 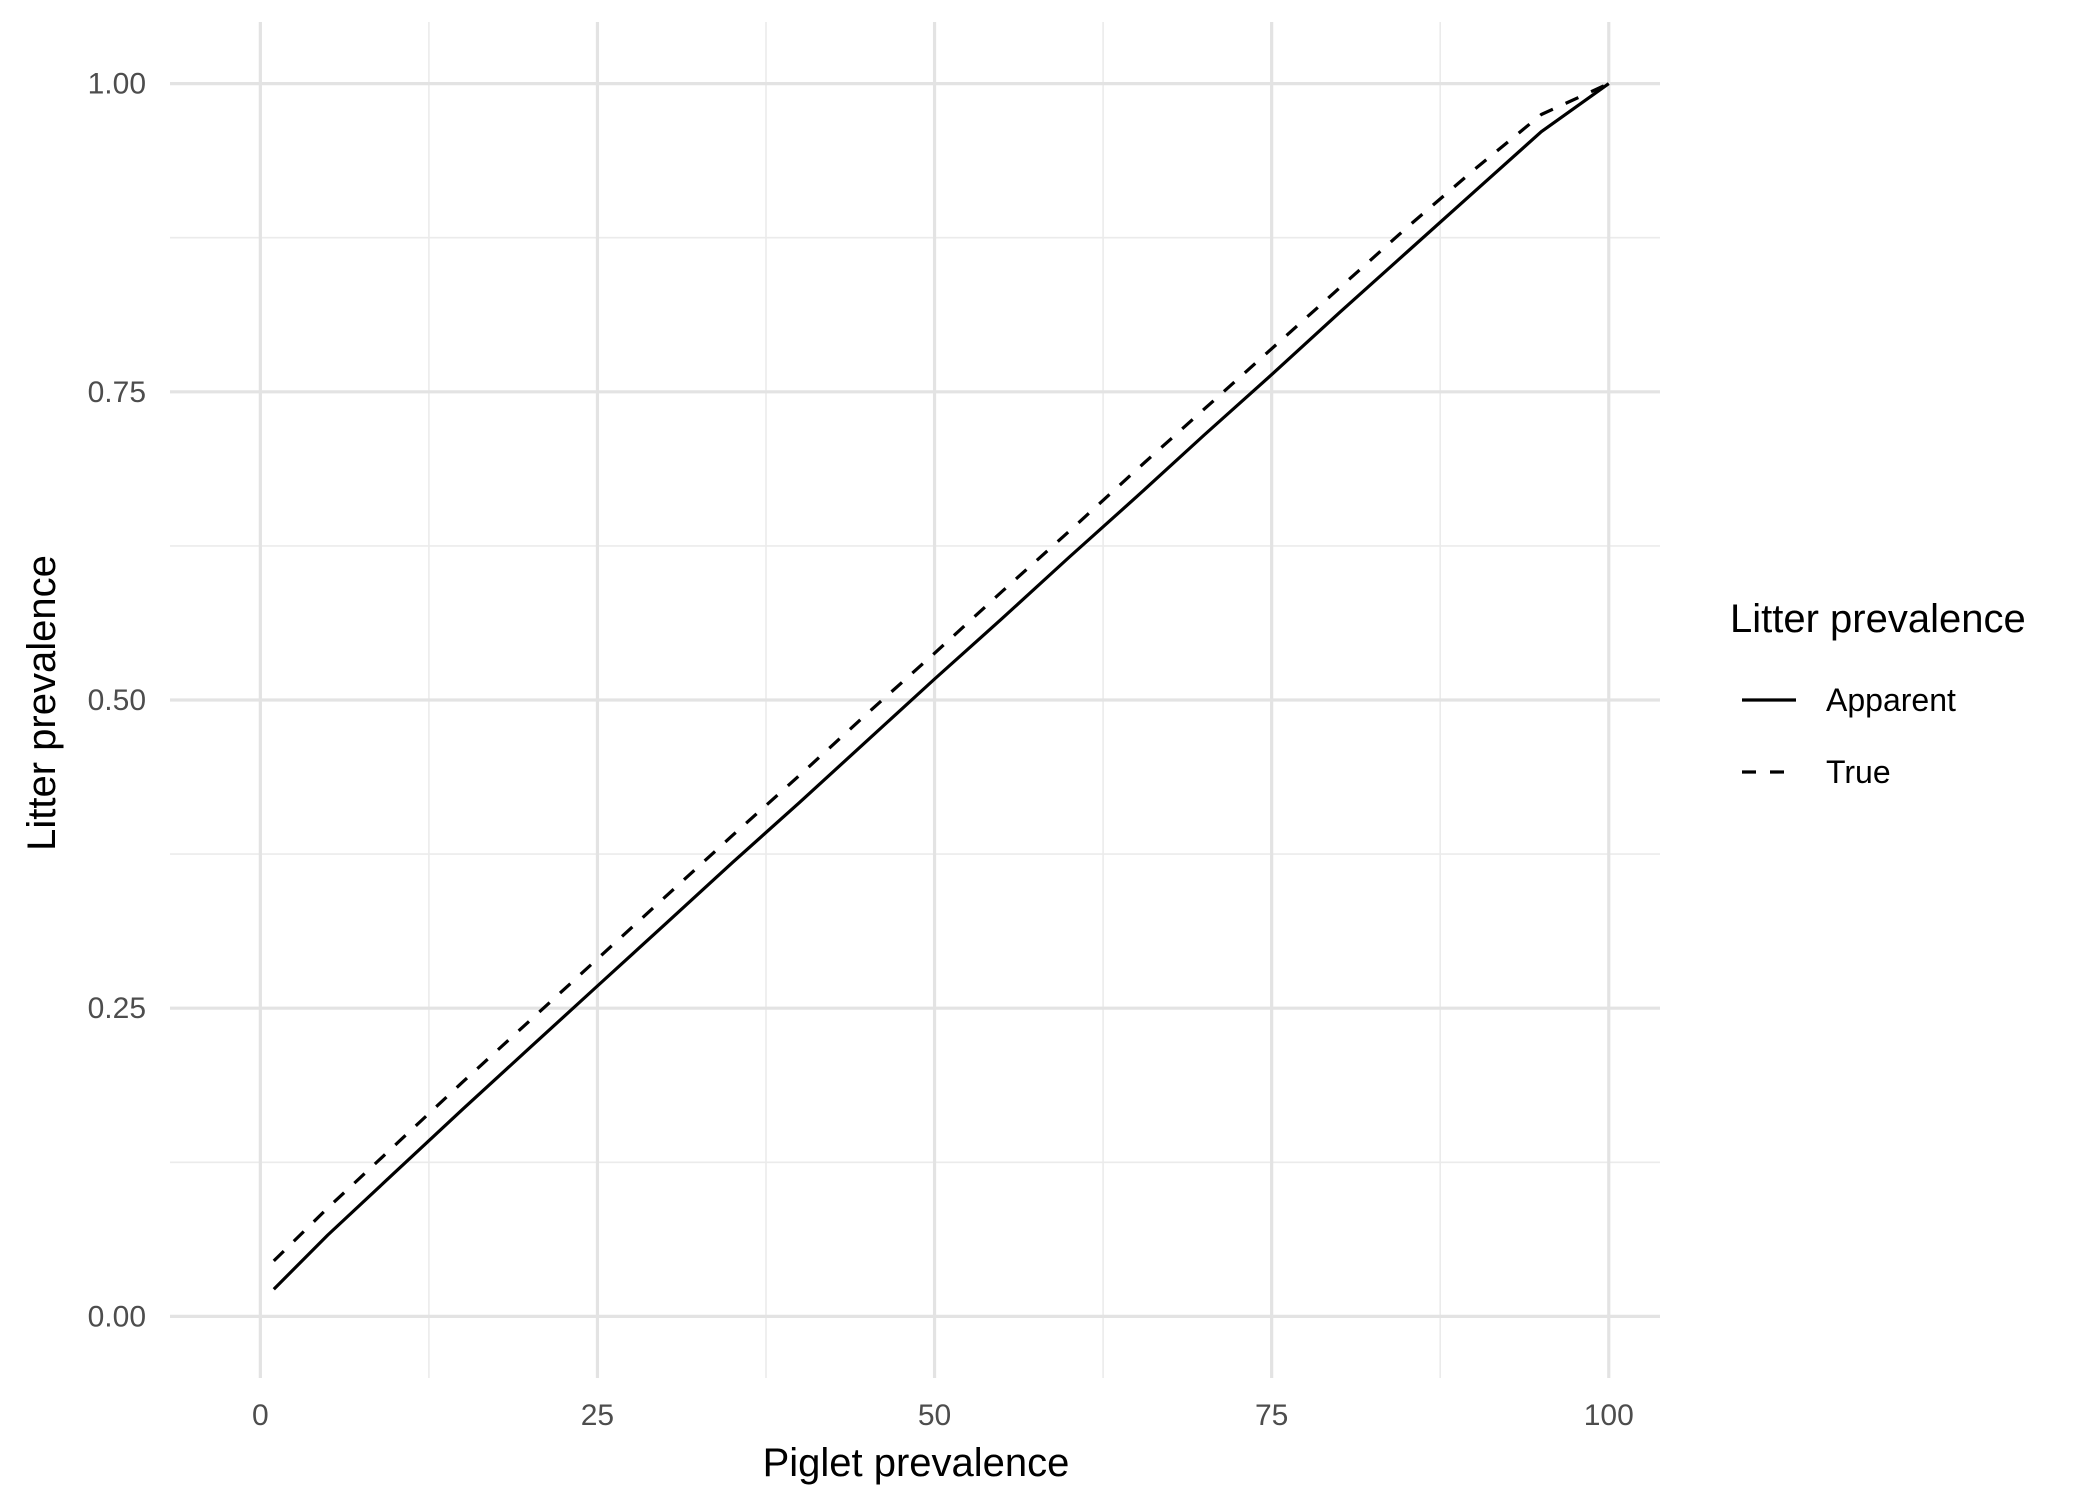 I want to click on y-tick-label: 0.50, so click(x=117, y=700).